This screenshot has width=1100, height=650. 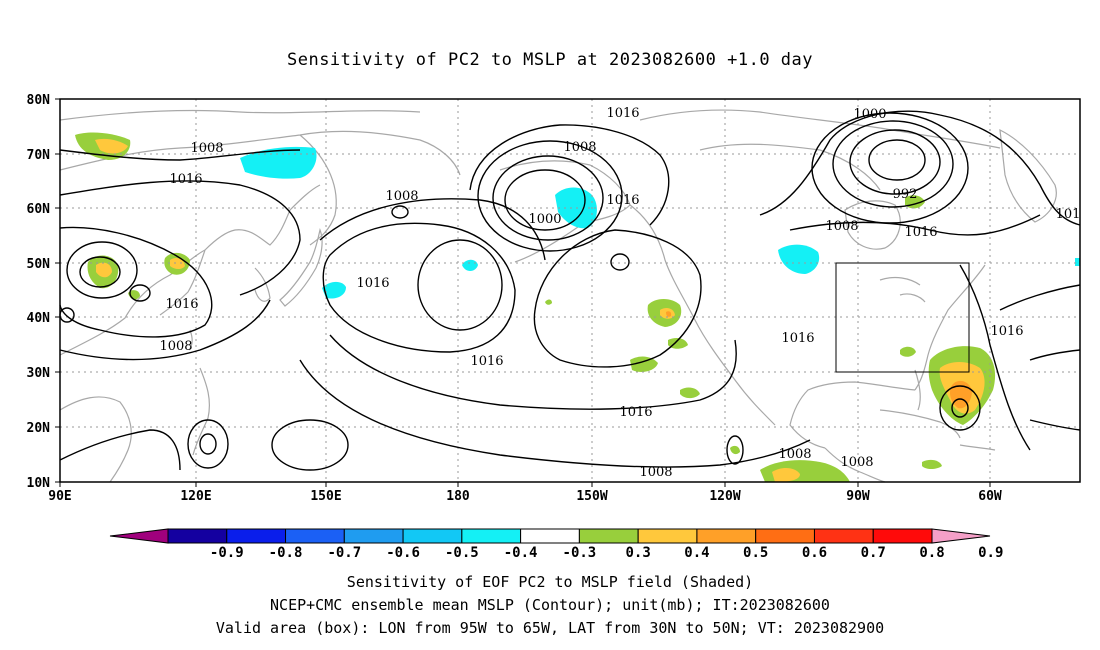 What do you see at coordinates (278, 162) in the screenshot?
I see `shade-neg-kamchatka` at bounding box center [278, 162].